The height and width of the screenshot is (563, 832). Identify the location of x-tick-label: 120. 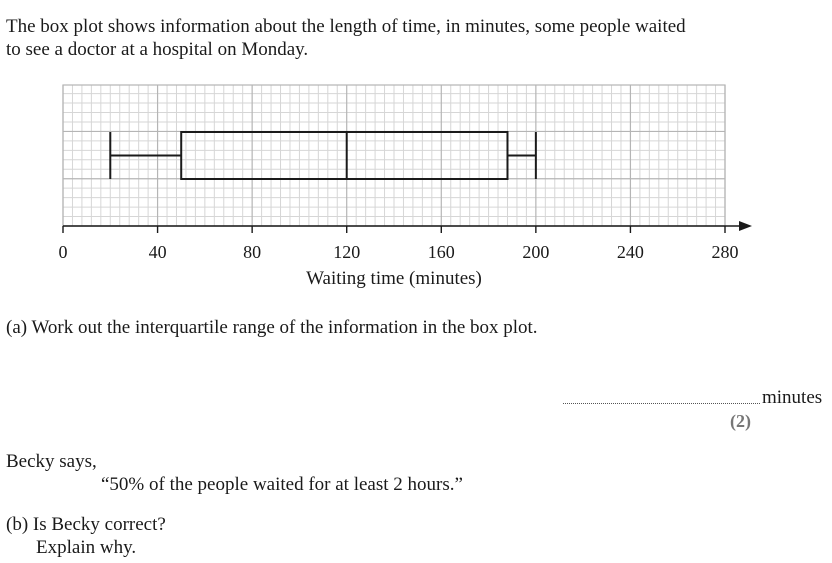
(346, 252).